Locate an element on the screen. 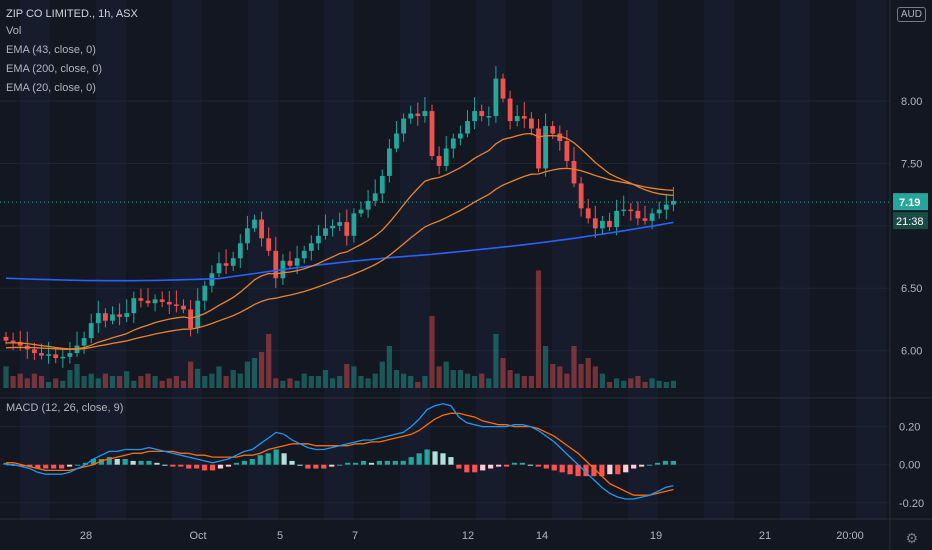 The width and height of the screenshot is (932, 550). legend-item: EMA (43, close, 0) is located at coordinates (51, 50).